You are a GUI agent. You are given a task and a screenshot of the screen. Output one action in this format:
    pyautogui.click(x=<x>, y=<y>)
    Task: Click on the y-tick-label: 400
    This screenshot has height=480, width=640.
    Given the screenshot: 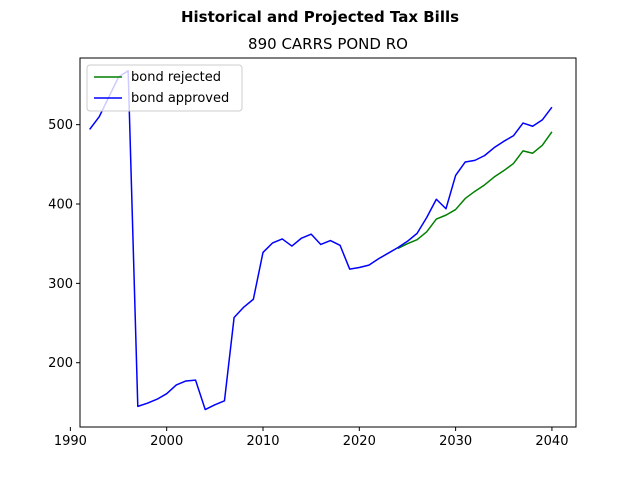 What is the action you would take?
    pyautogui.click(x=60, y=205)
    